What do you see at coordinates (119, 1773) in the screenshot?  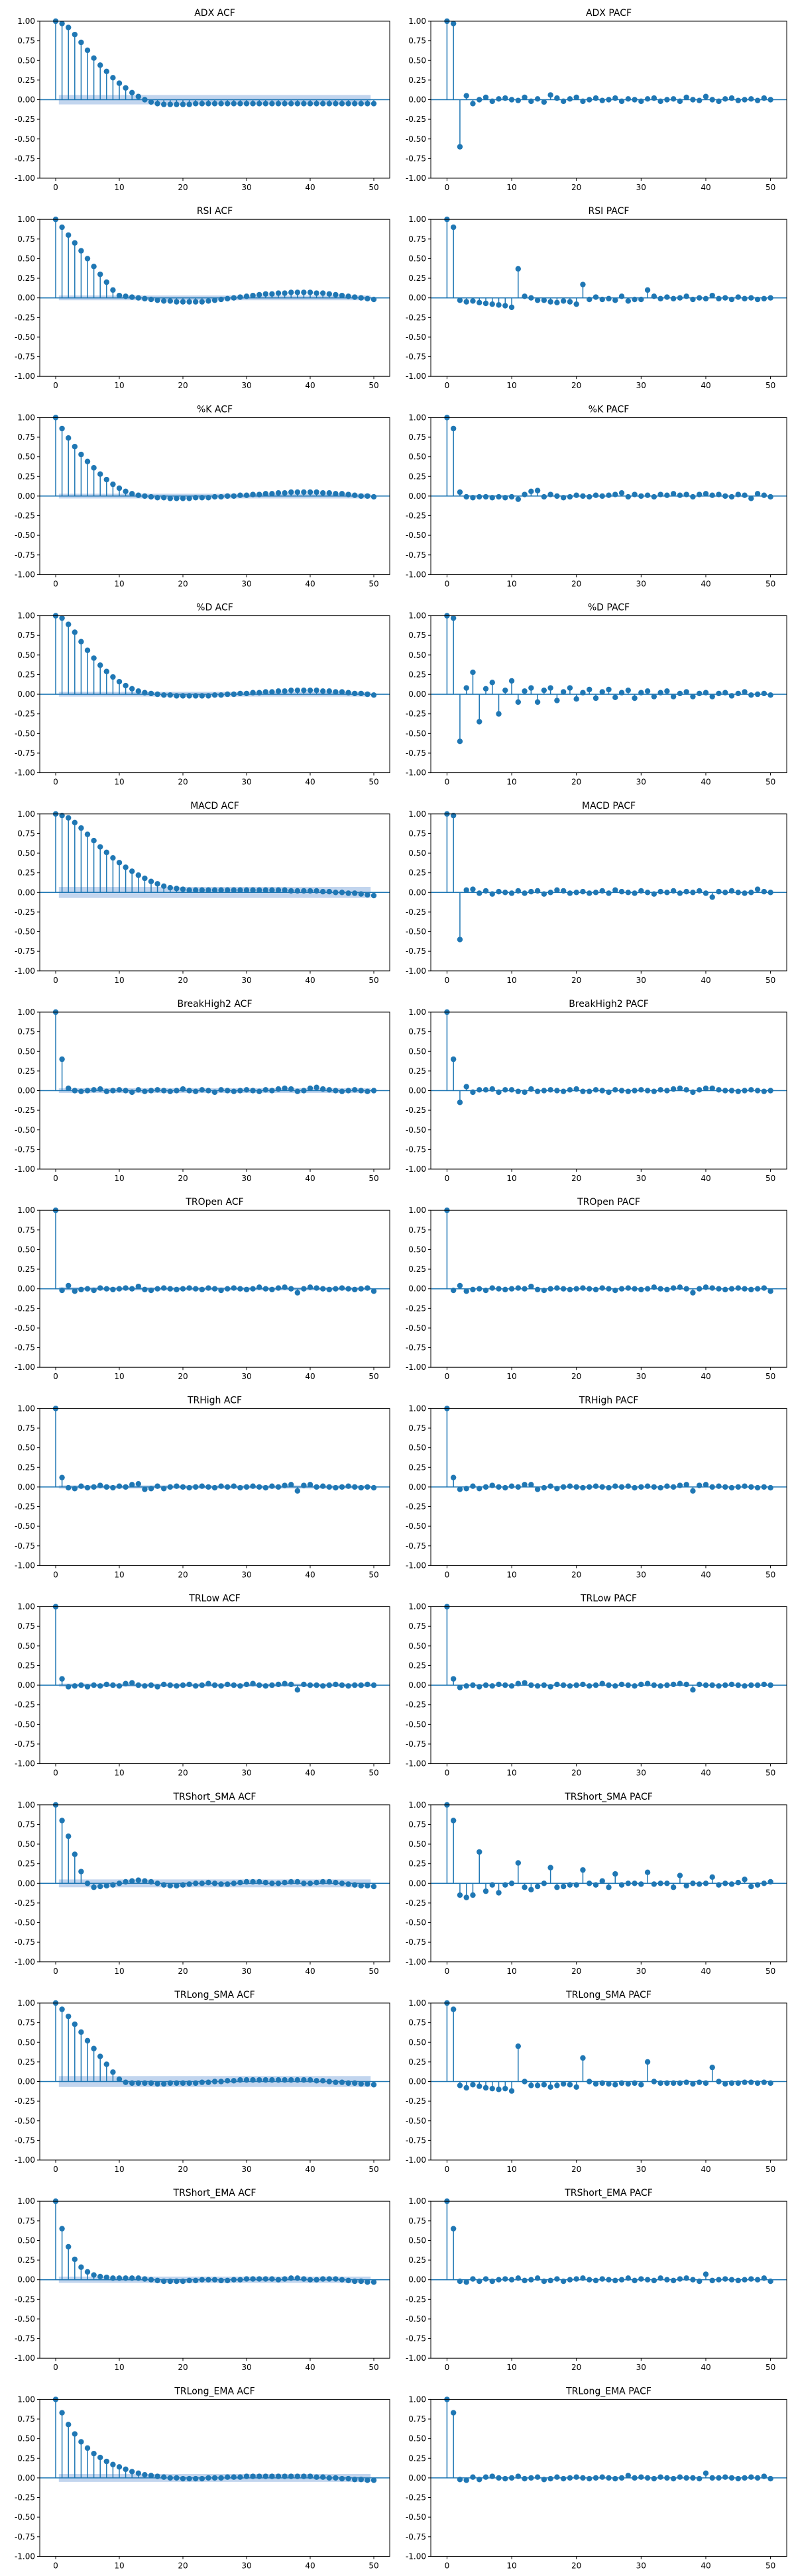 I see `x-tick-label: 10` at bounding box center [119, 1773].